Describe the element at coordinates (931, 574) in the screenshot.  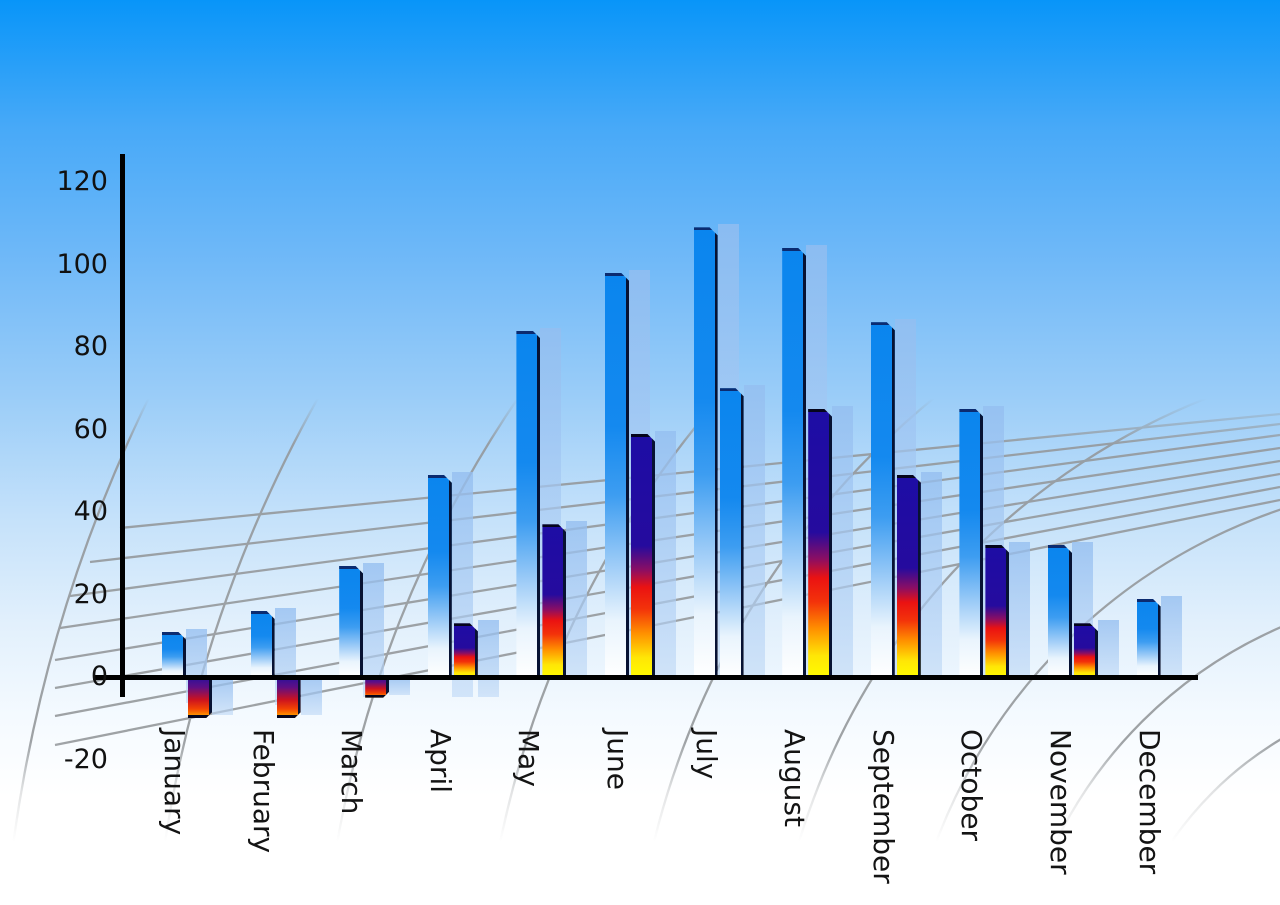
I see `bar-shadow-september-secondary` at that location.